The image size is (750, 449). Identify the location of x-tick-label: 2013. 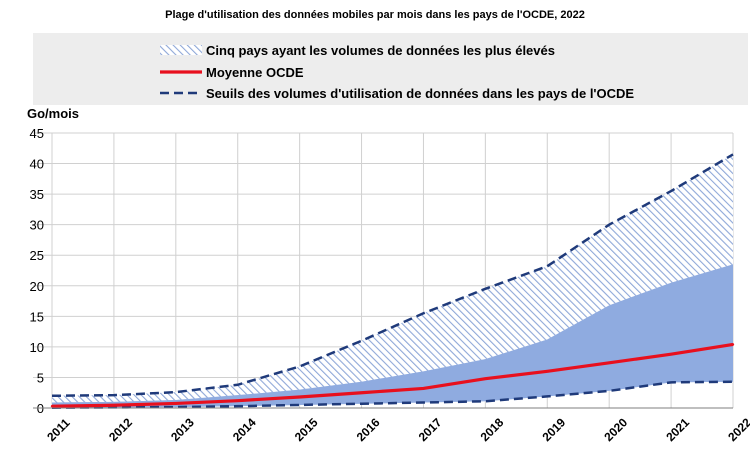
(182, 429).